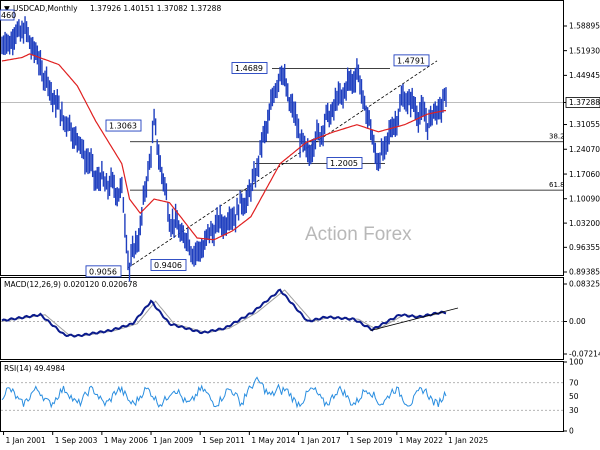 The width and height of the screenshot is (600, 450). Describe the element at coordinates (584, 284) in the screenshot. I see `macd-y-tick-label: 0.083255` at that location.